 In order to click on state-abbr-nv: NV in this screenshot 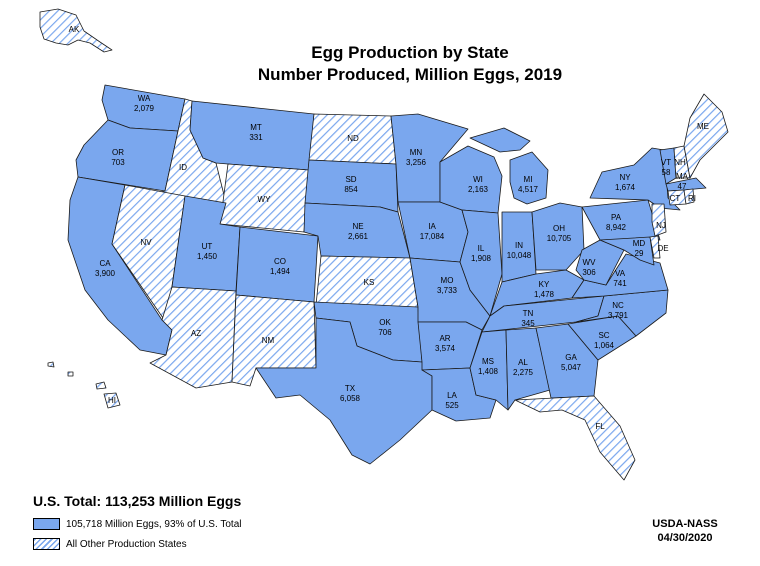, I will do `click(146, 242)`.